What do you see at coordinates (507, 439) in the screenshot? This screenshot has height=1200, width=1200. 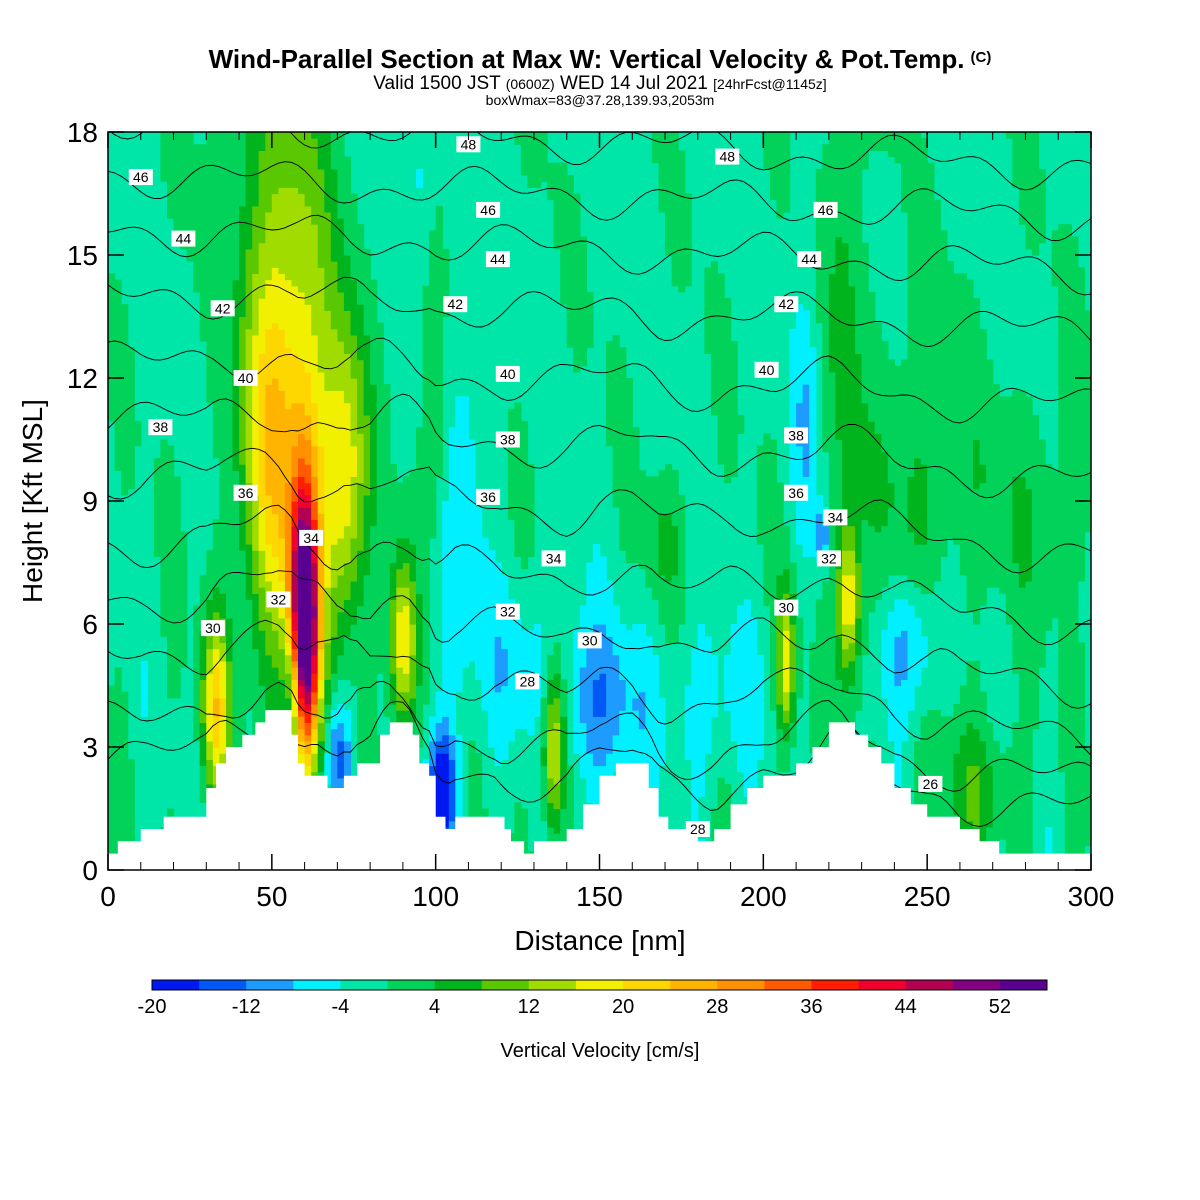 I see `contour-label: 38` at bounding box center [507, 439].